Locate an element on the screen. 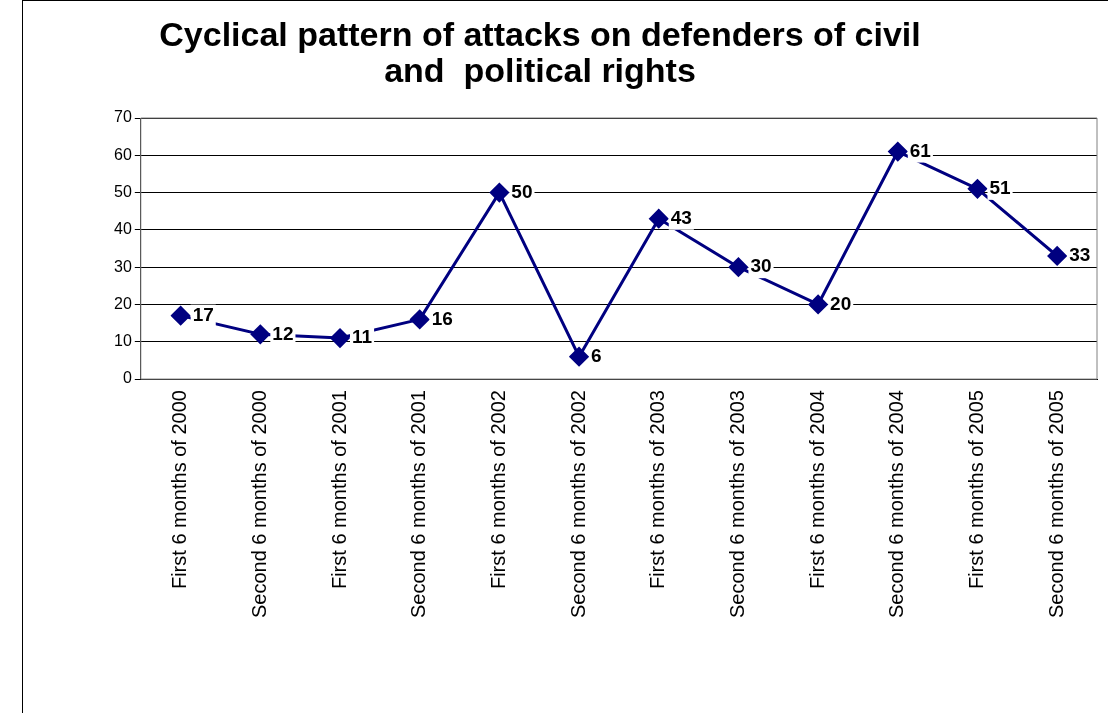 The height and width of the screenshot is (713, 1108). data-label: 43 is located at coordinates (681, 217).